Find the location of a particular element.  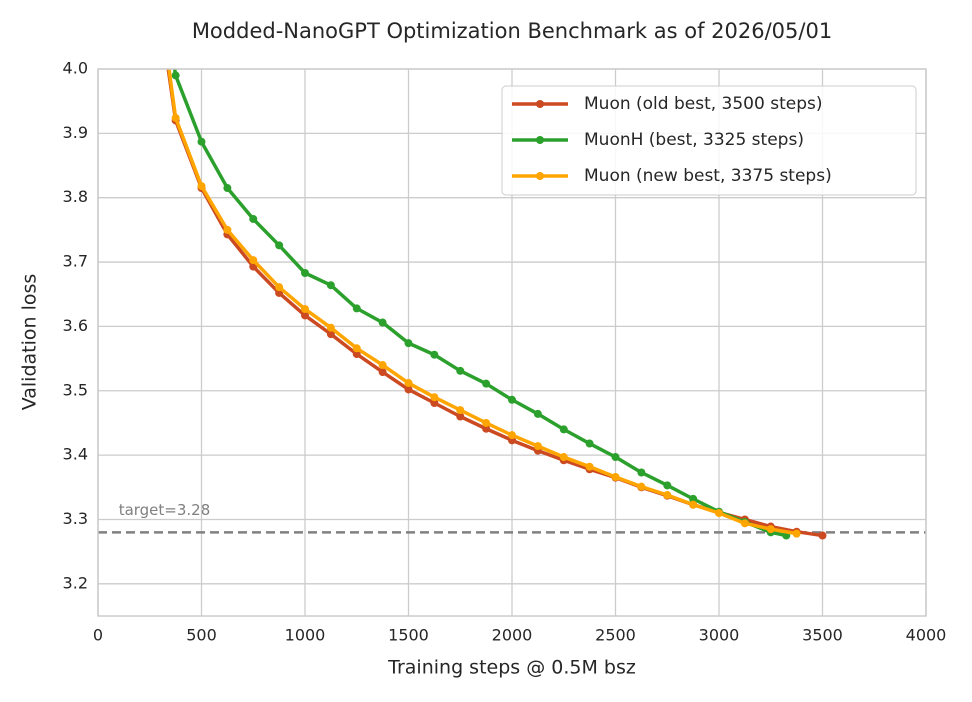

y-axis-label: Validation loss is located at coordinates (30, 342).